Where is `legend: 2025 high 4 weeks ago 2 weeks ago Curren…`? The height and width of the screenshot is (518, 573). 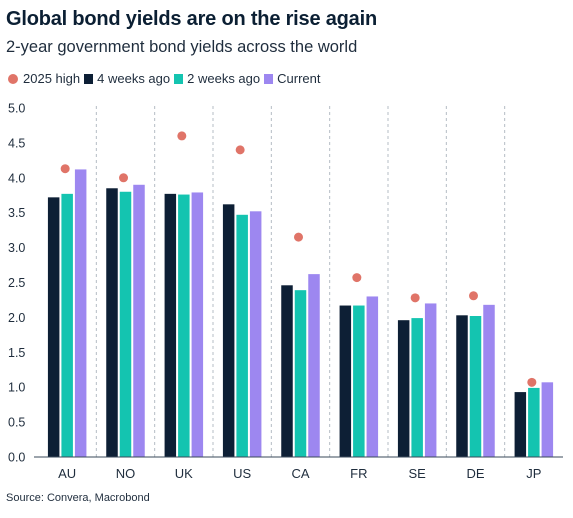
legend: 2025 high 4 weeks ago 2 weeks ago Curren… is located at coordinates (166, 78).